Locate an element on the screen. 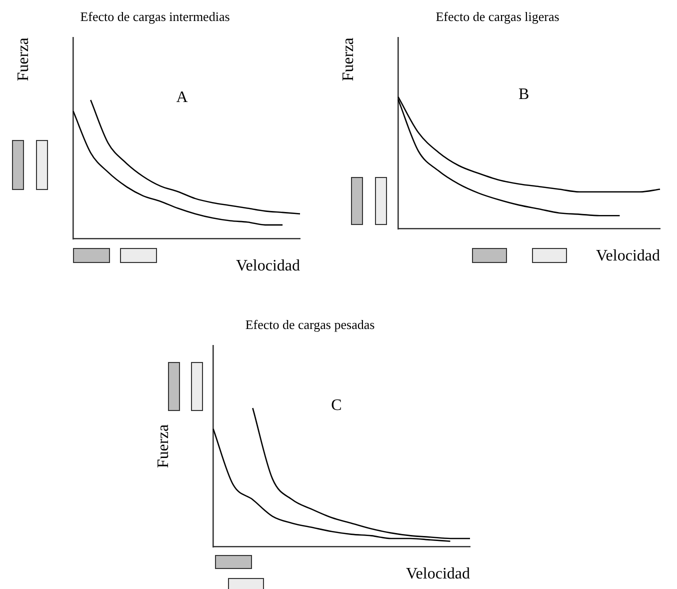 This screenshot has width=677, height=589. annotation: C is located at coordinates (336, 405).